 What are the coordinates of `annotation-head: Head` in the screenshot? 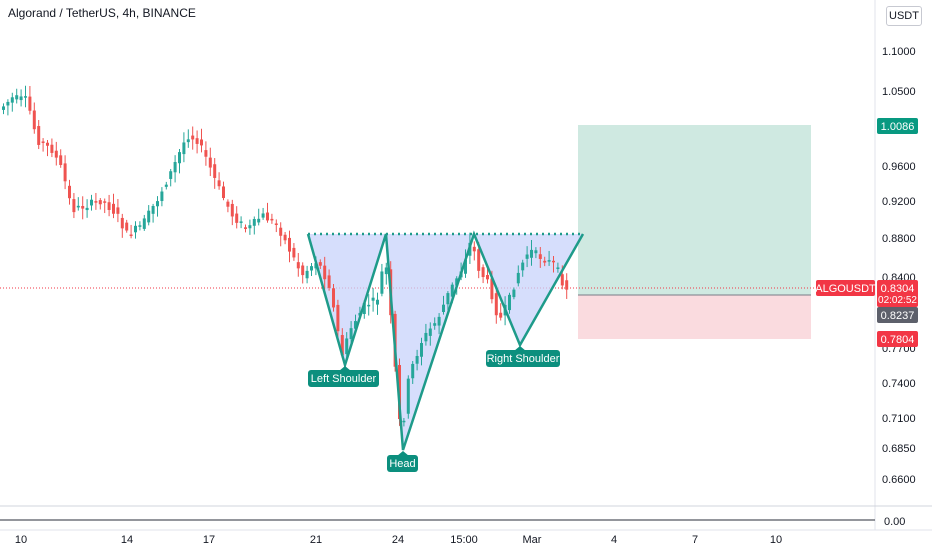 It's located at (402, 461).